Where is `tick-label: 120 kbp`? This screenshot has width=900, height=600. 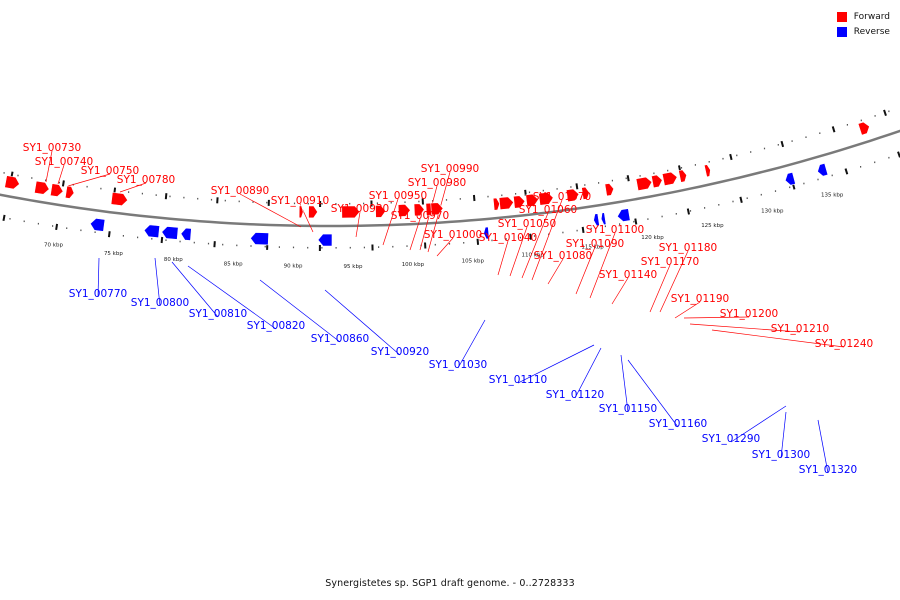 tick-label: 120 kbp is located at coordinates (652, 238).